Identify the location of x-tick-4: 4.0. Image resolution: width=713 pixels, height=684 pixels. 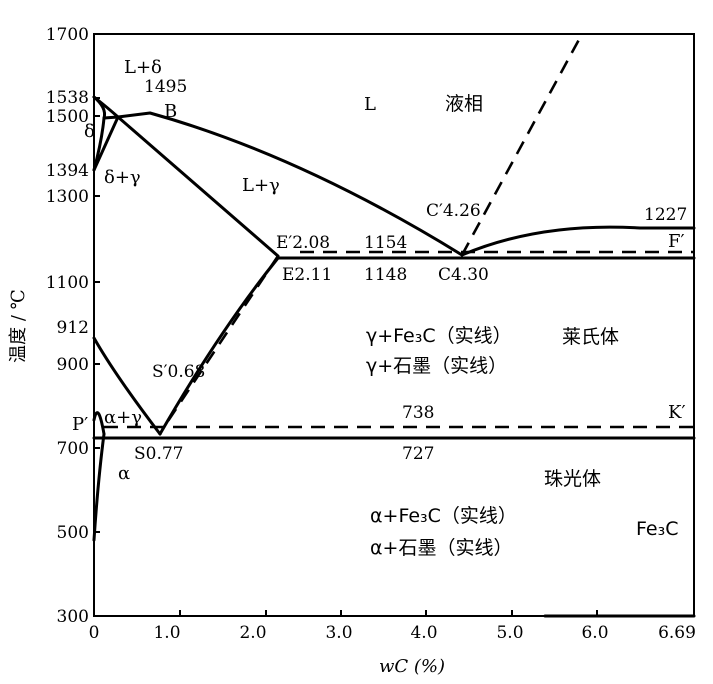
(423, 633).